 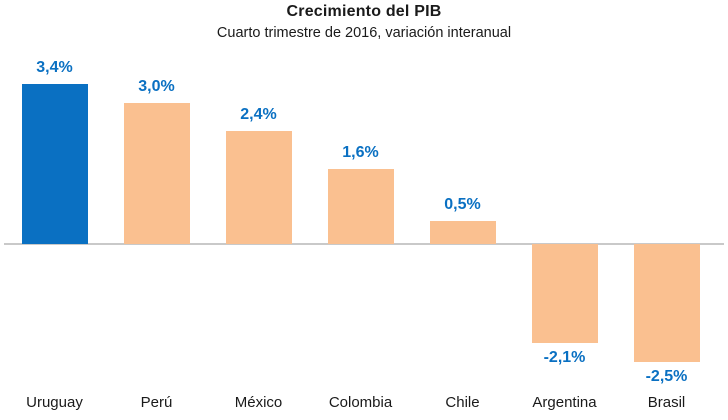 I want to click on bar-brasil, so click(x=666, y=303).